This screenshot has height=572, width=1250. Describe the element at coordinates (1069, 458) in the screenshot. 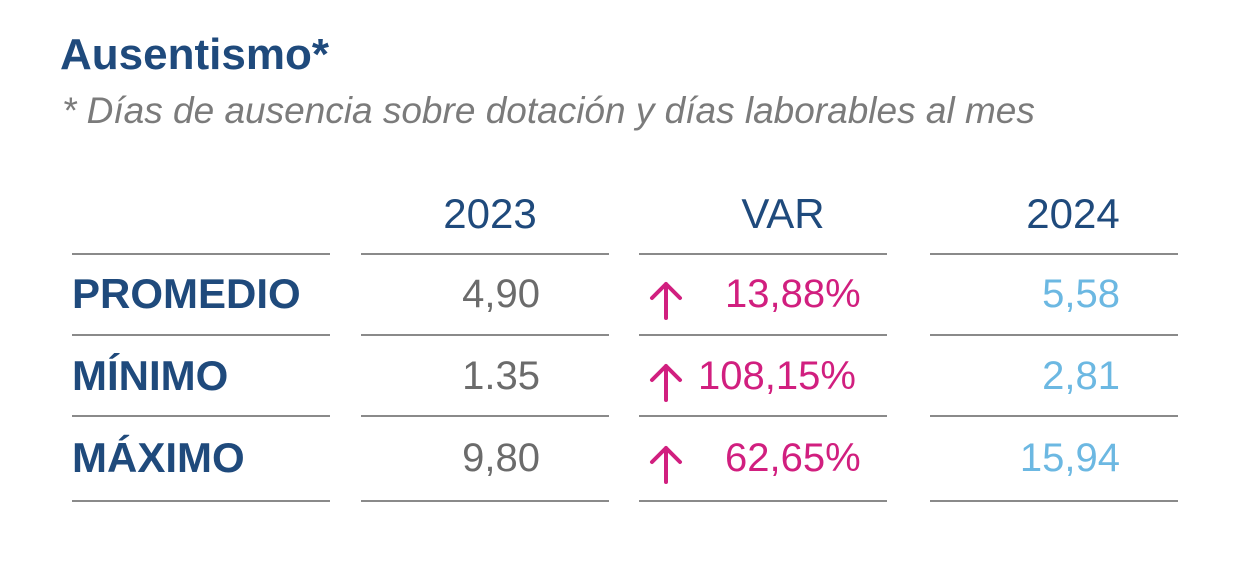

I see `value-2024-maximo: 15,94` at that location.